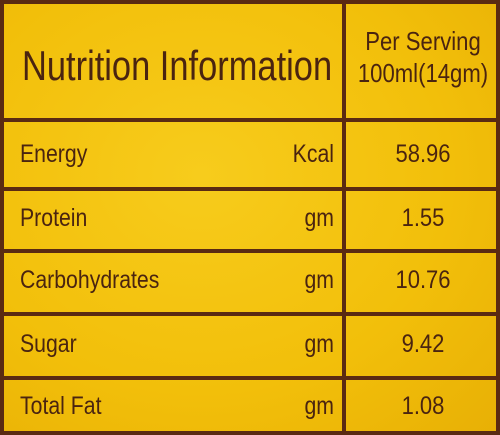 The height and width of the screenshot is (435, 500). Describe the element at coordinates (54, 218) in the screenshot. I see `nutrient-name: Protein` at that location.